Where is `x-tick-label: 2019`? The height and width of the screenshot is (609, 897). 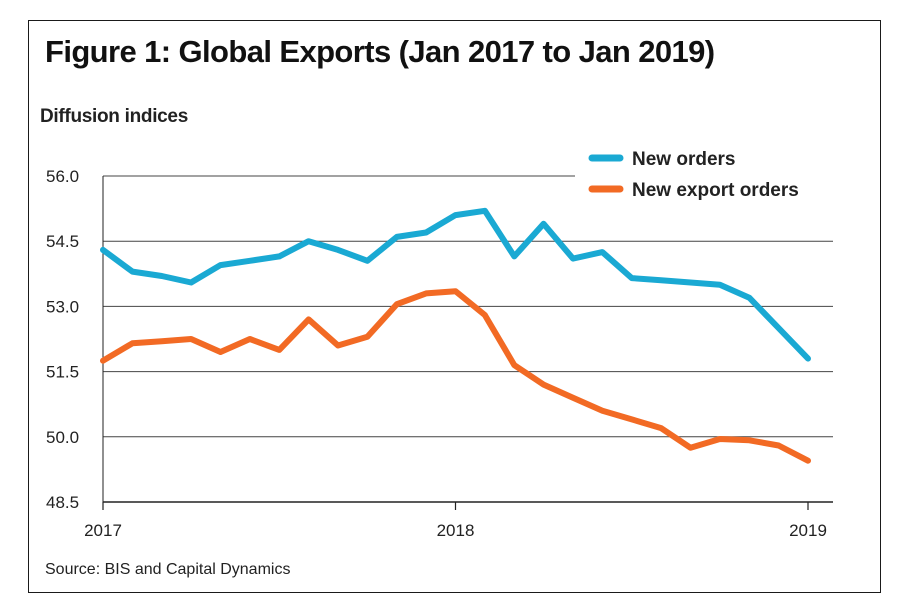
x-tick-label: 2019 is located at coordinates (808, 530).